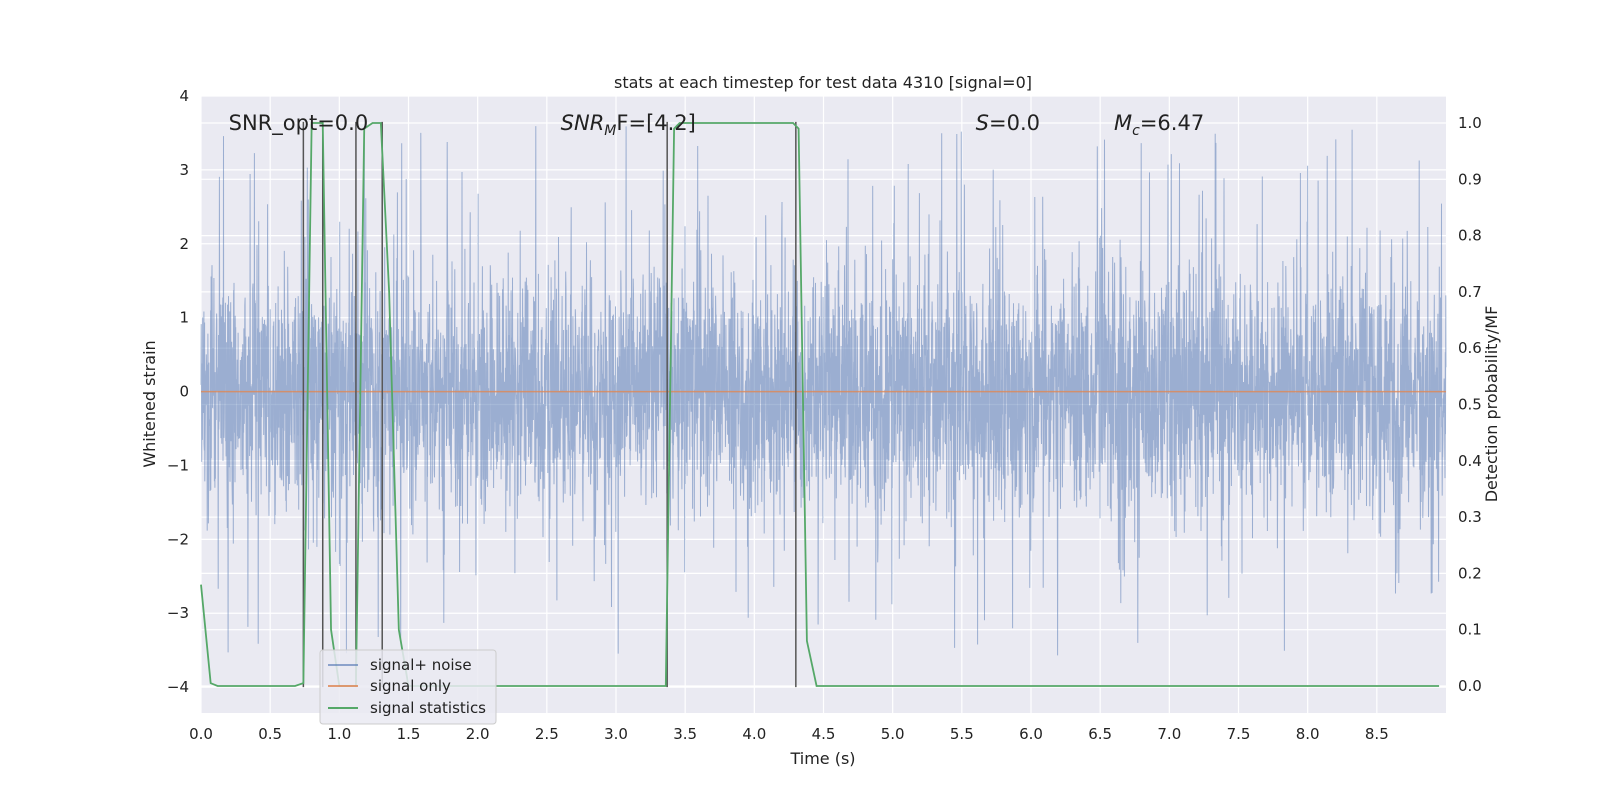  I want to click on x-tick-label: 7.0, so click(1169, 734).